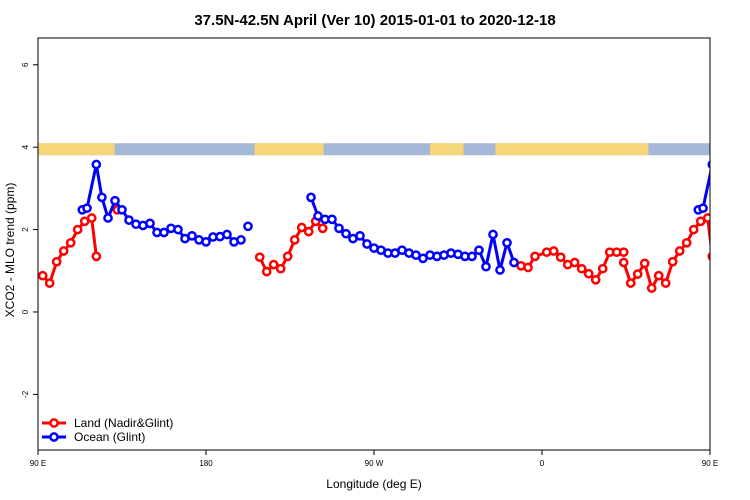 This screenshot has height=500, width=750. What do you see at coordinates (374, 149) in the screenshot?
I see `land-sea-strip` at bounding box center [374, 149].